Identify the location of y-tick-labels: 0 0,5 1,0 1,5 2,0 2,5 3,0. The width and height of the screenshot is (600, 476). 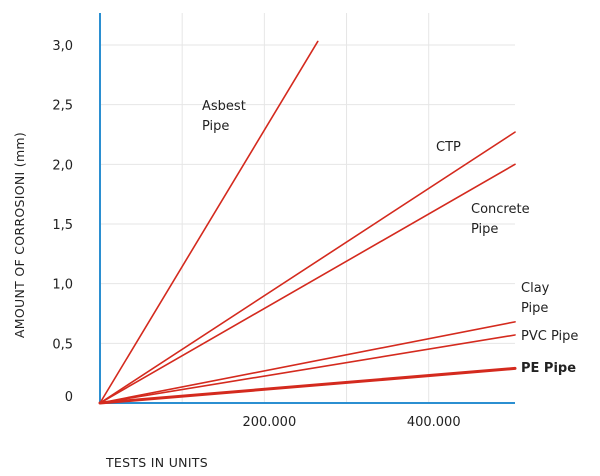
(62, 222).